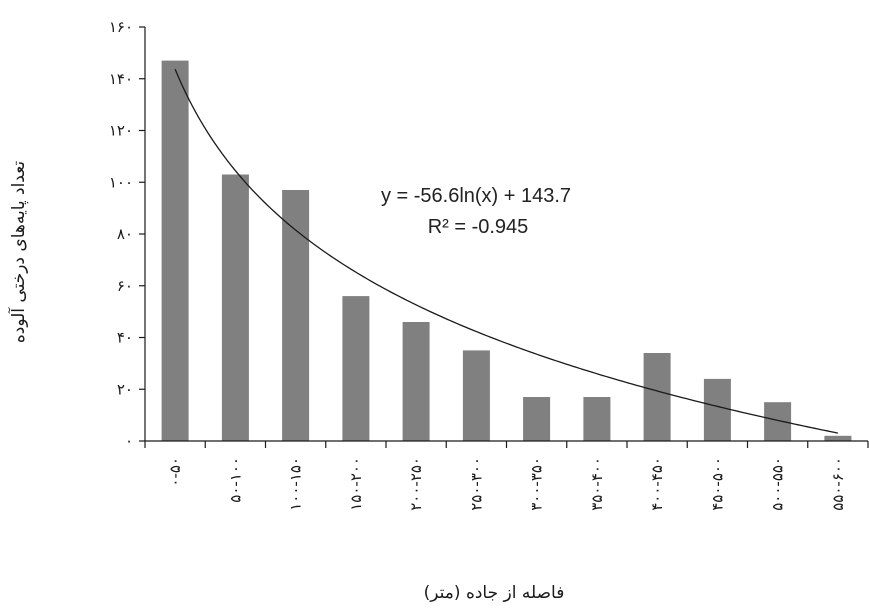 This screenshot has width=869, height=610. Describe the element at coordinates (129, 441) in the screenshot. I see `y-tick-label: ۰` at that location.